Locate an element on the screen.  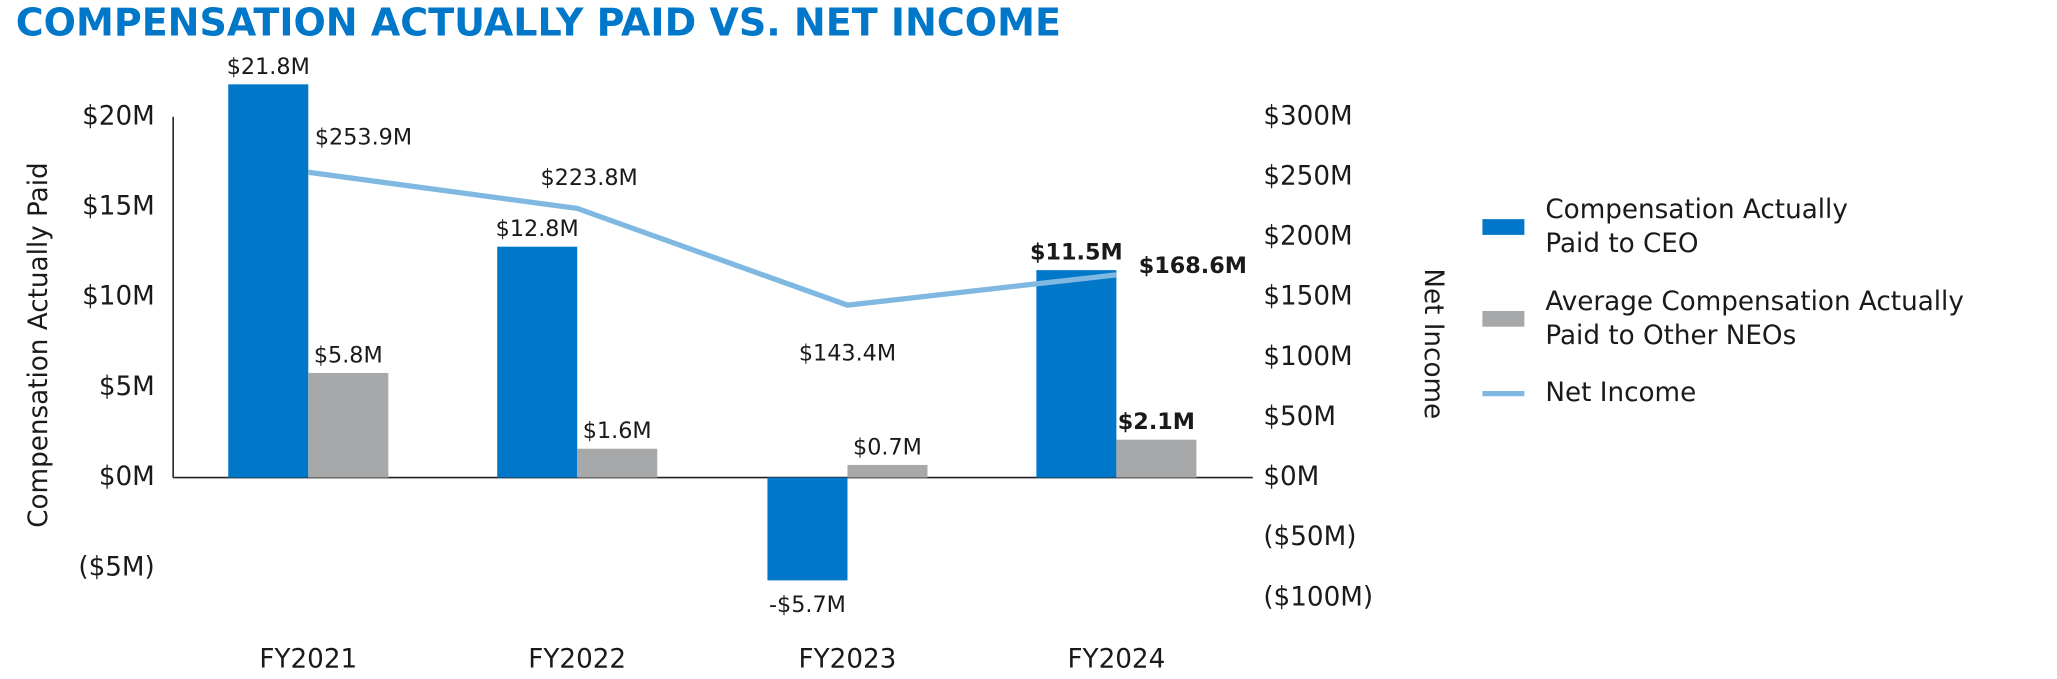
y2-tick-label: ($50M) is located at coordinates (1309, 537).